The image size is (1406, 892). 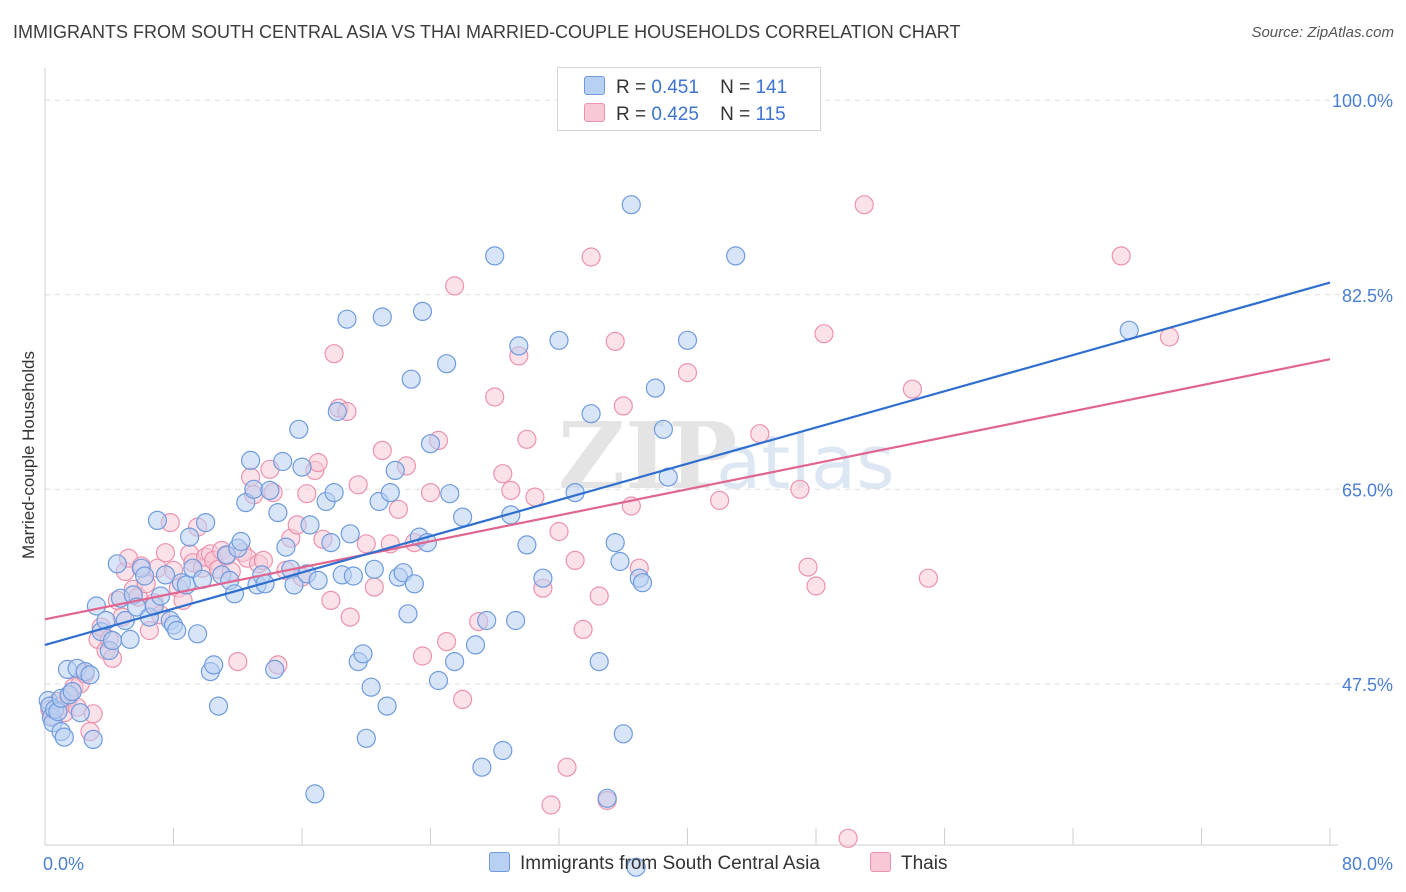 I want to click on bottom-legend-thais: Thais, so click(x=908, y=863).